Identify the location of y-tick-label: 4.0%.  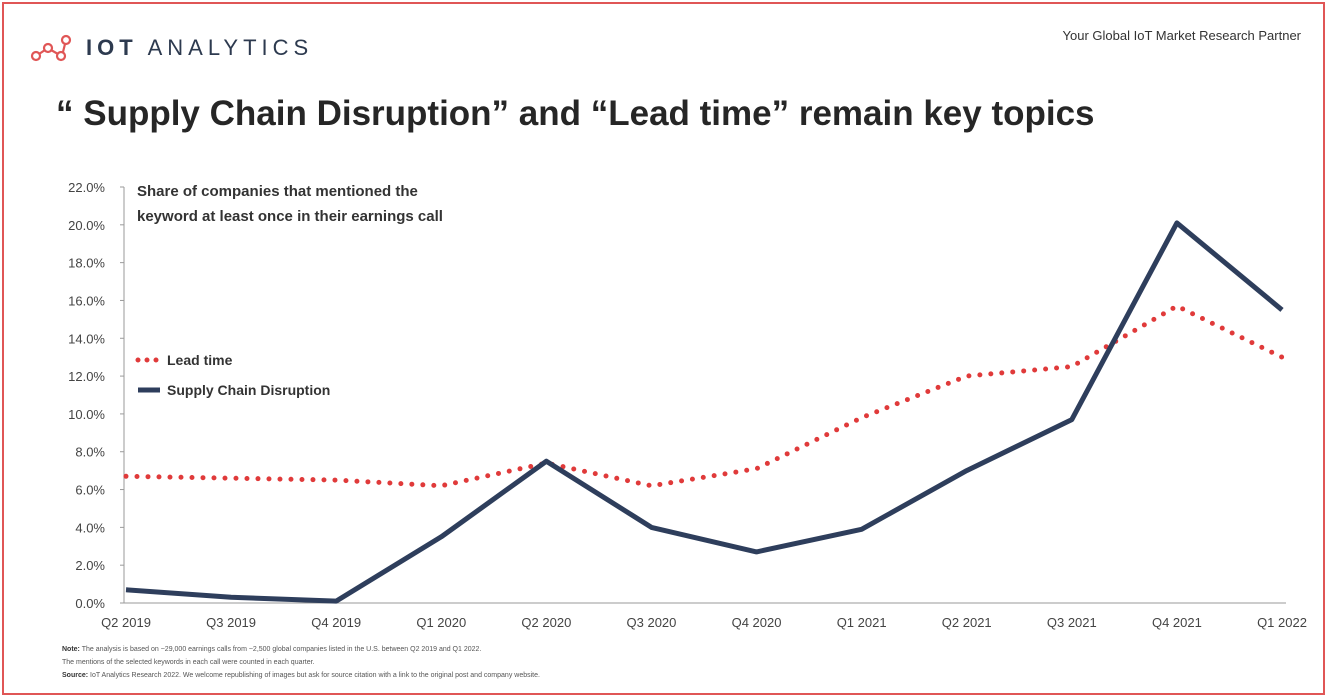
(90, 527).